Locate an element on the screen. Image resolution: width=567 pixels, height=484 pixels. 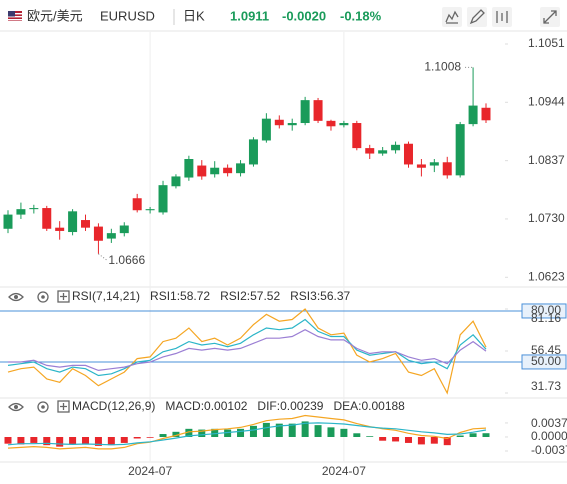
y-tick-label: 56.45 is located at coordinates (546, 350).